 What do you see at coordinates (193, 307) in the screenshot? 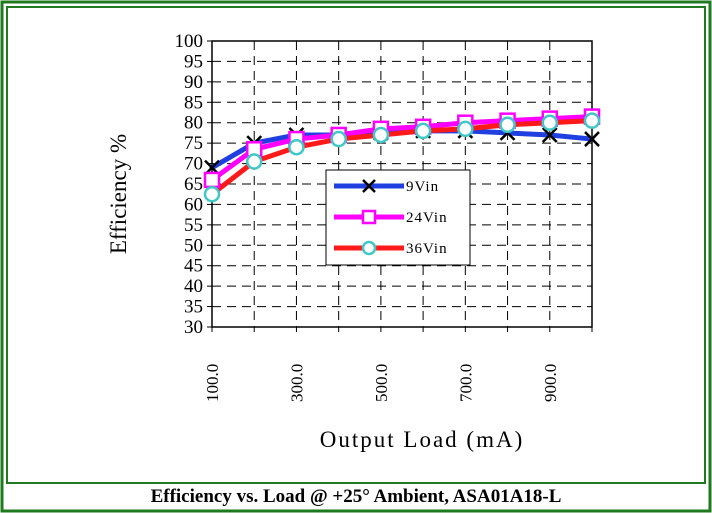
I see `y-tick-label: 35` at bounding box center [193, 307].